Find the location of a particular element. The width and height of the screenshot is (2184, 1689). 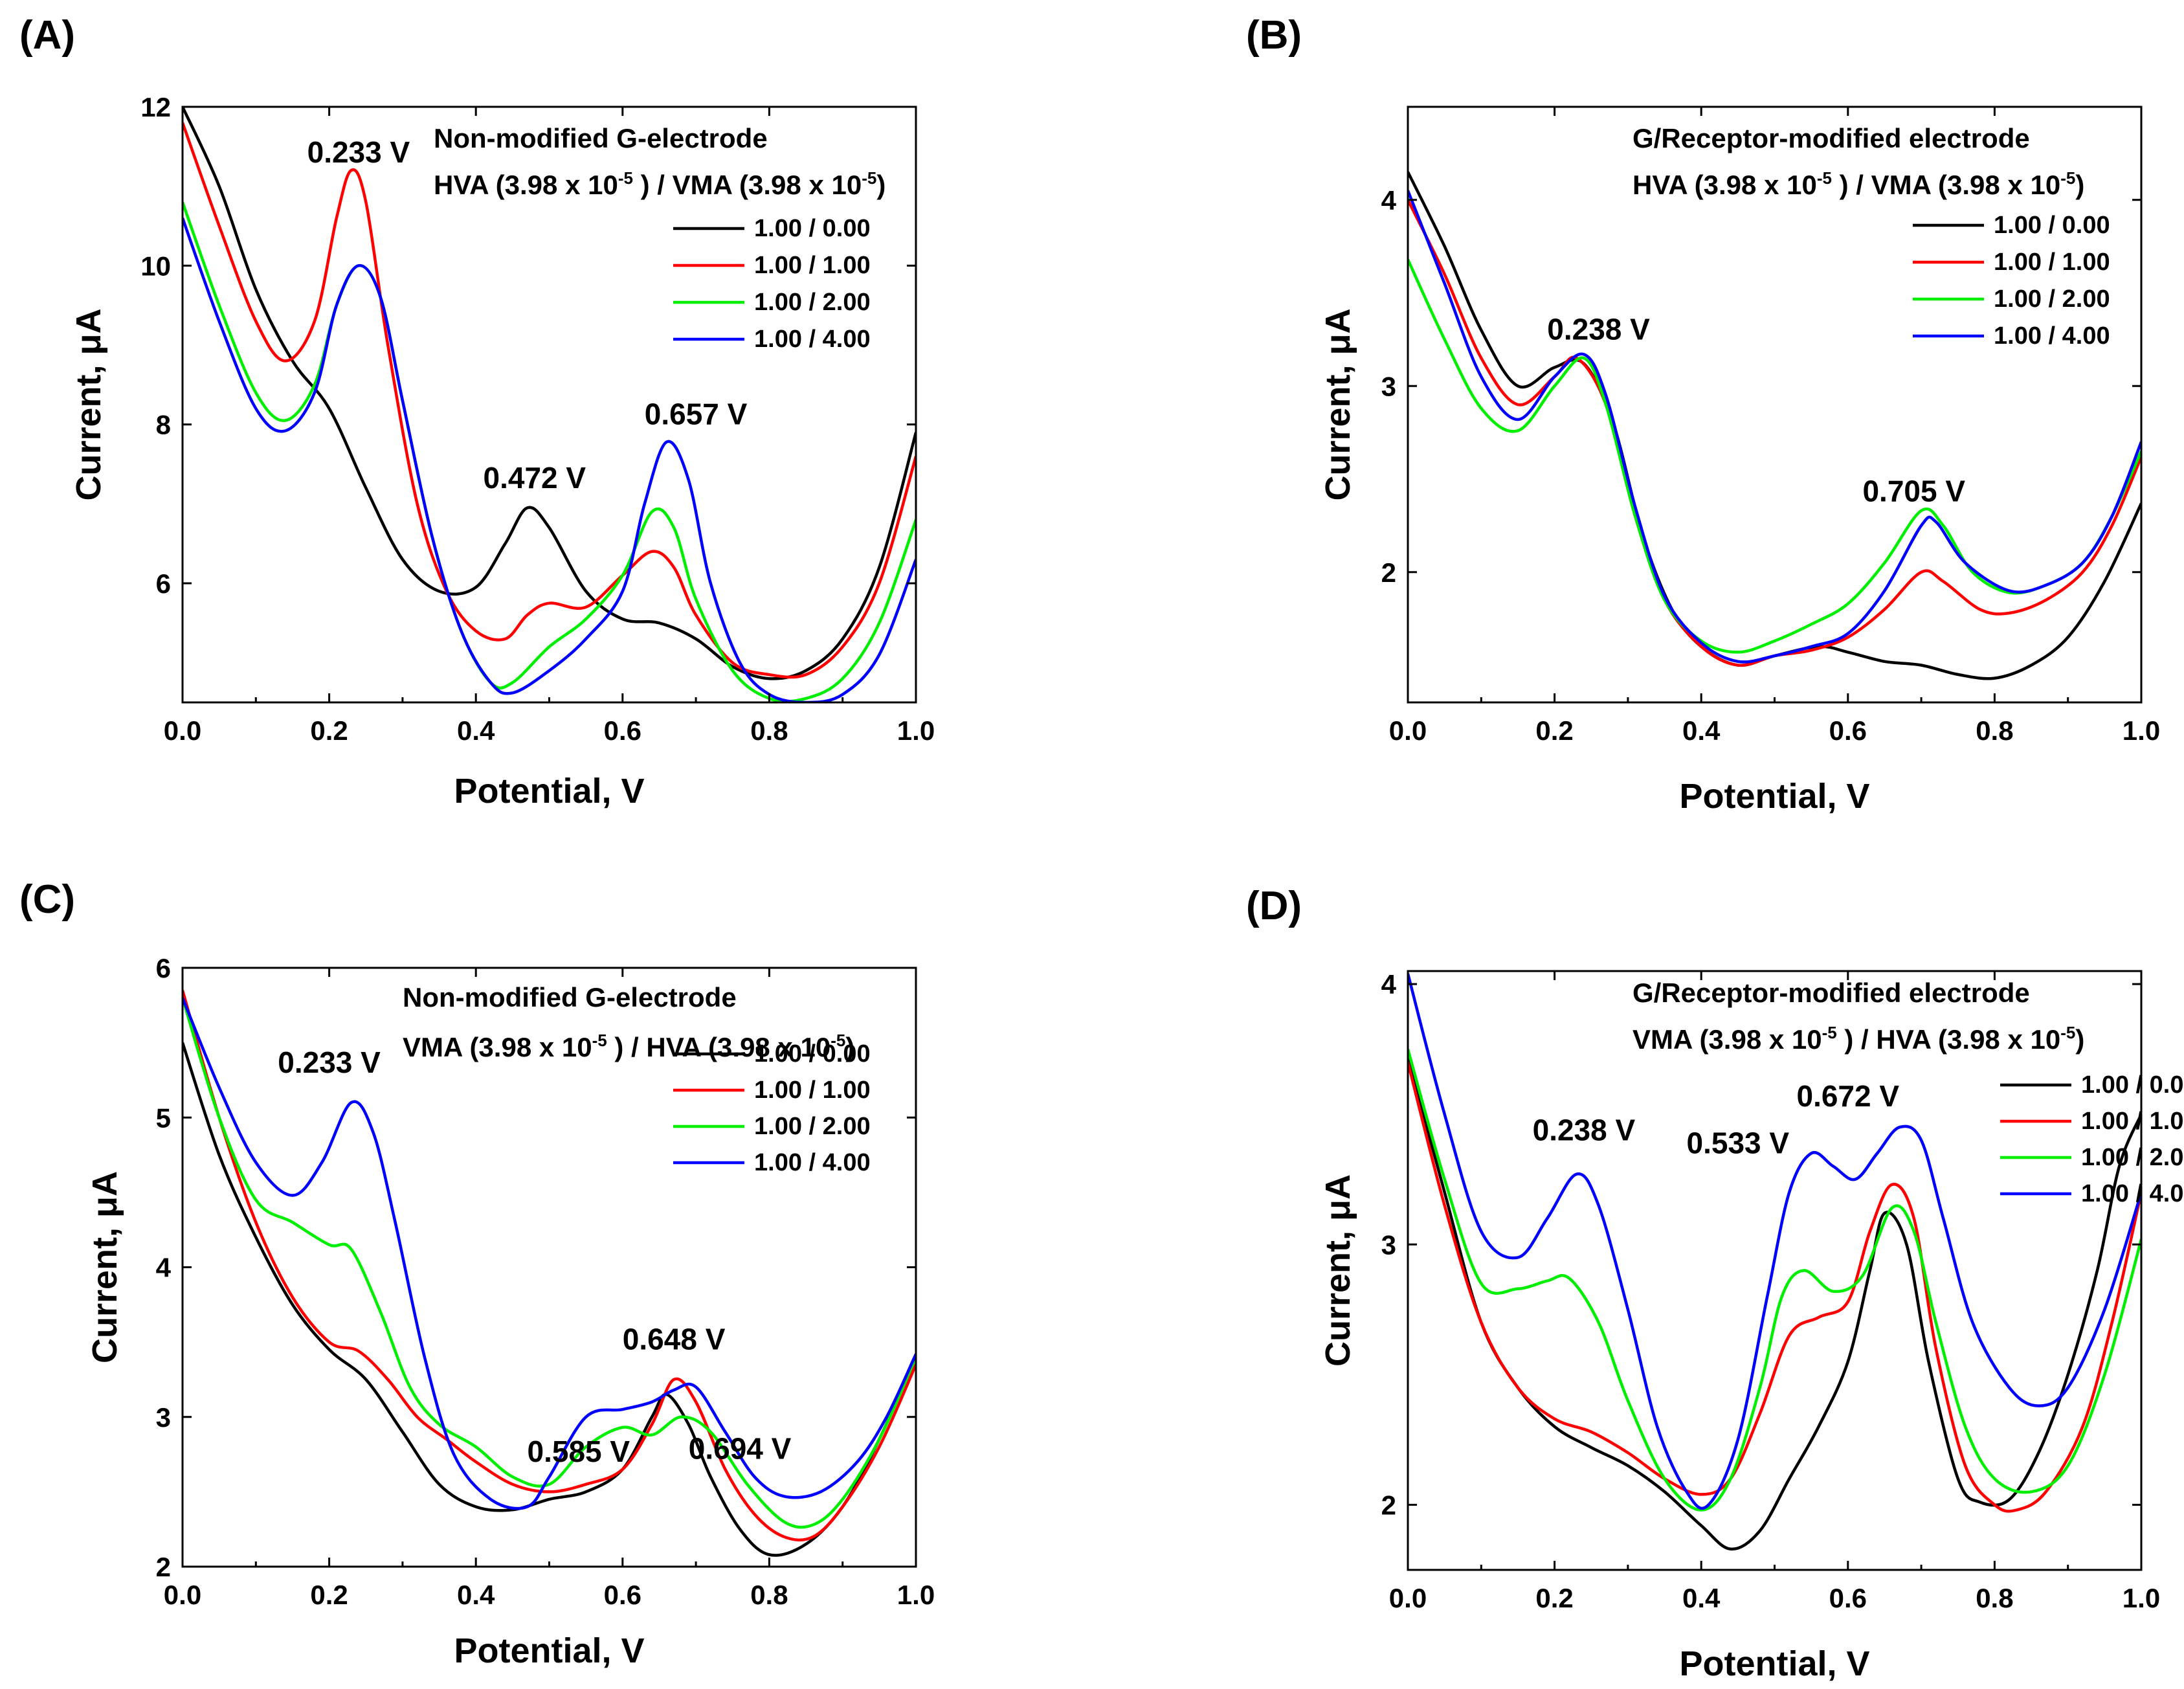

y-tick-label: 8 is located at coordinates (164, 425).